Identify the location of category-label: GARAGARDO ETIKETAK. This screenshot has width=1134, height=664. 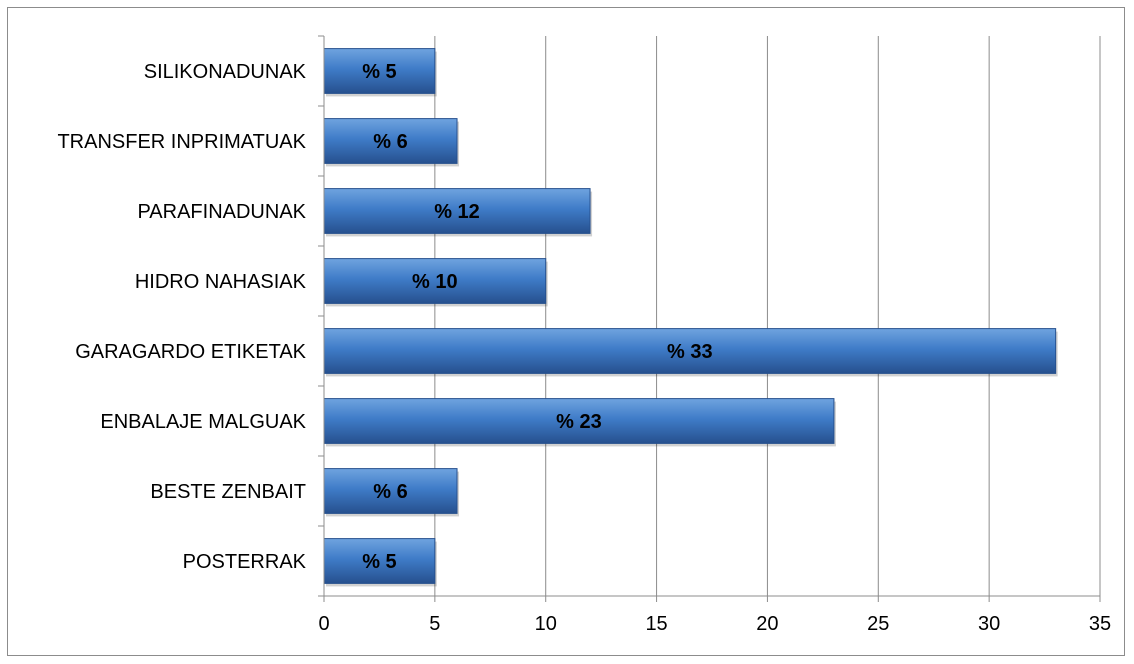
(190, 352).